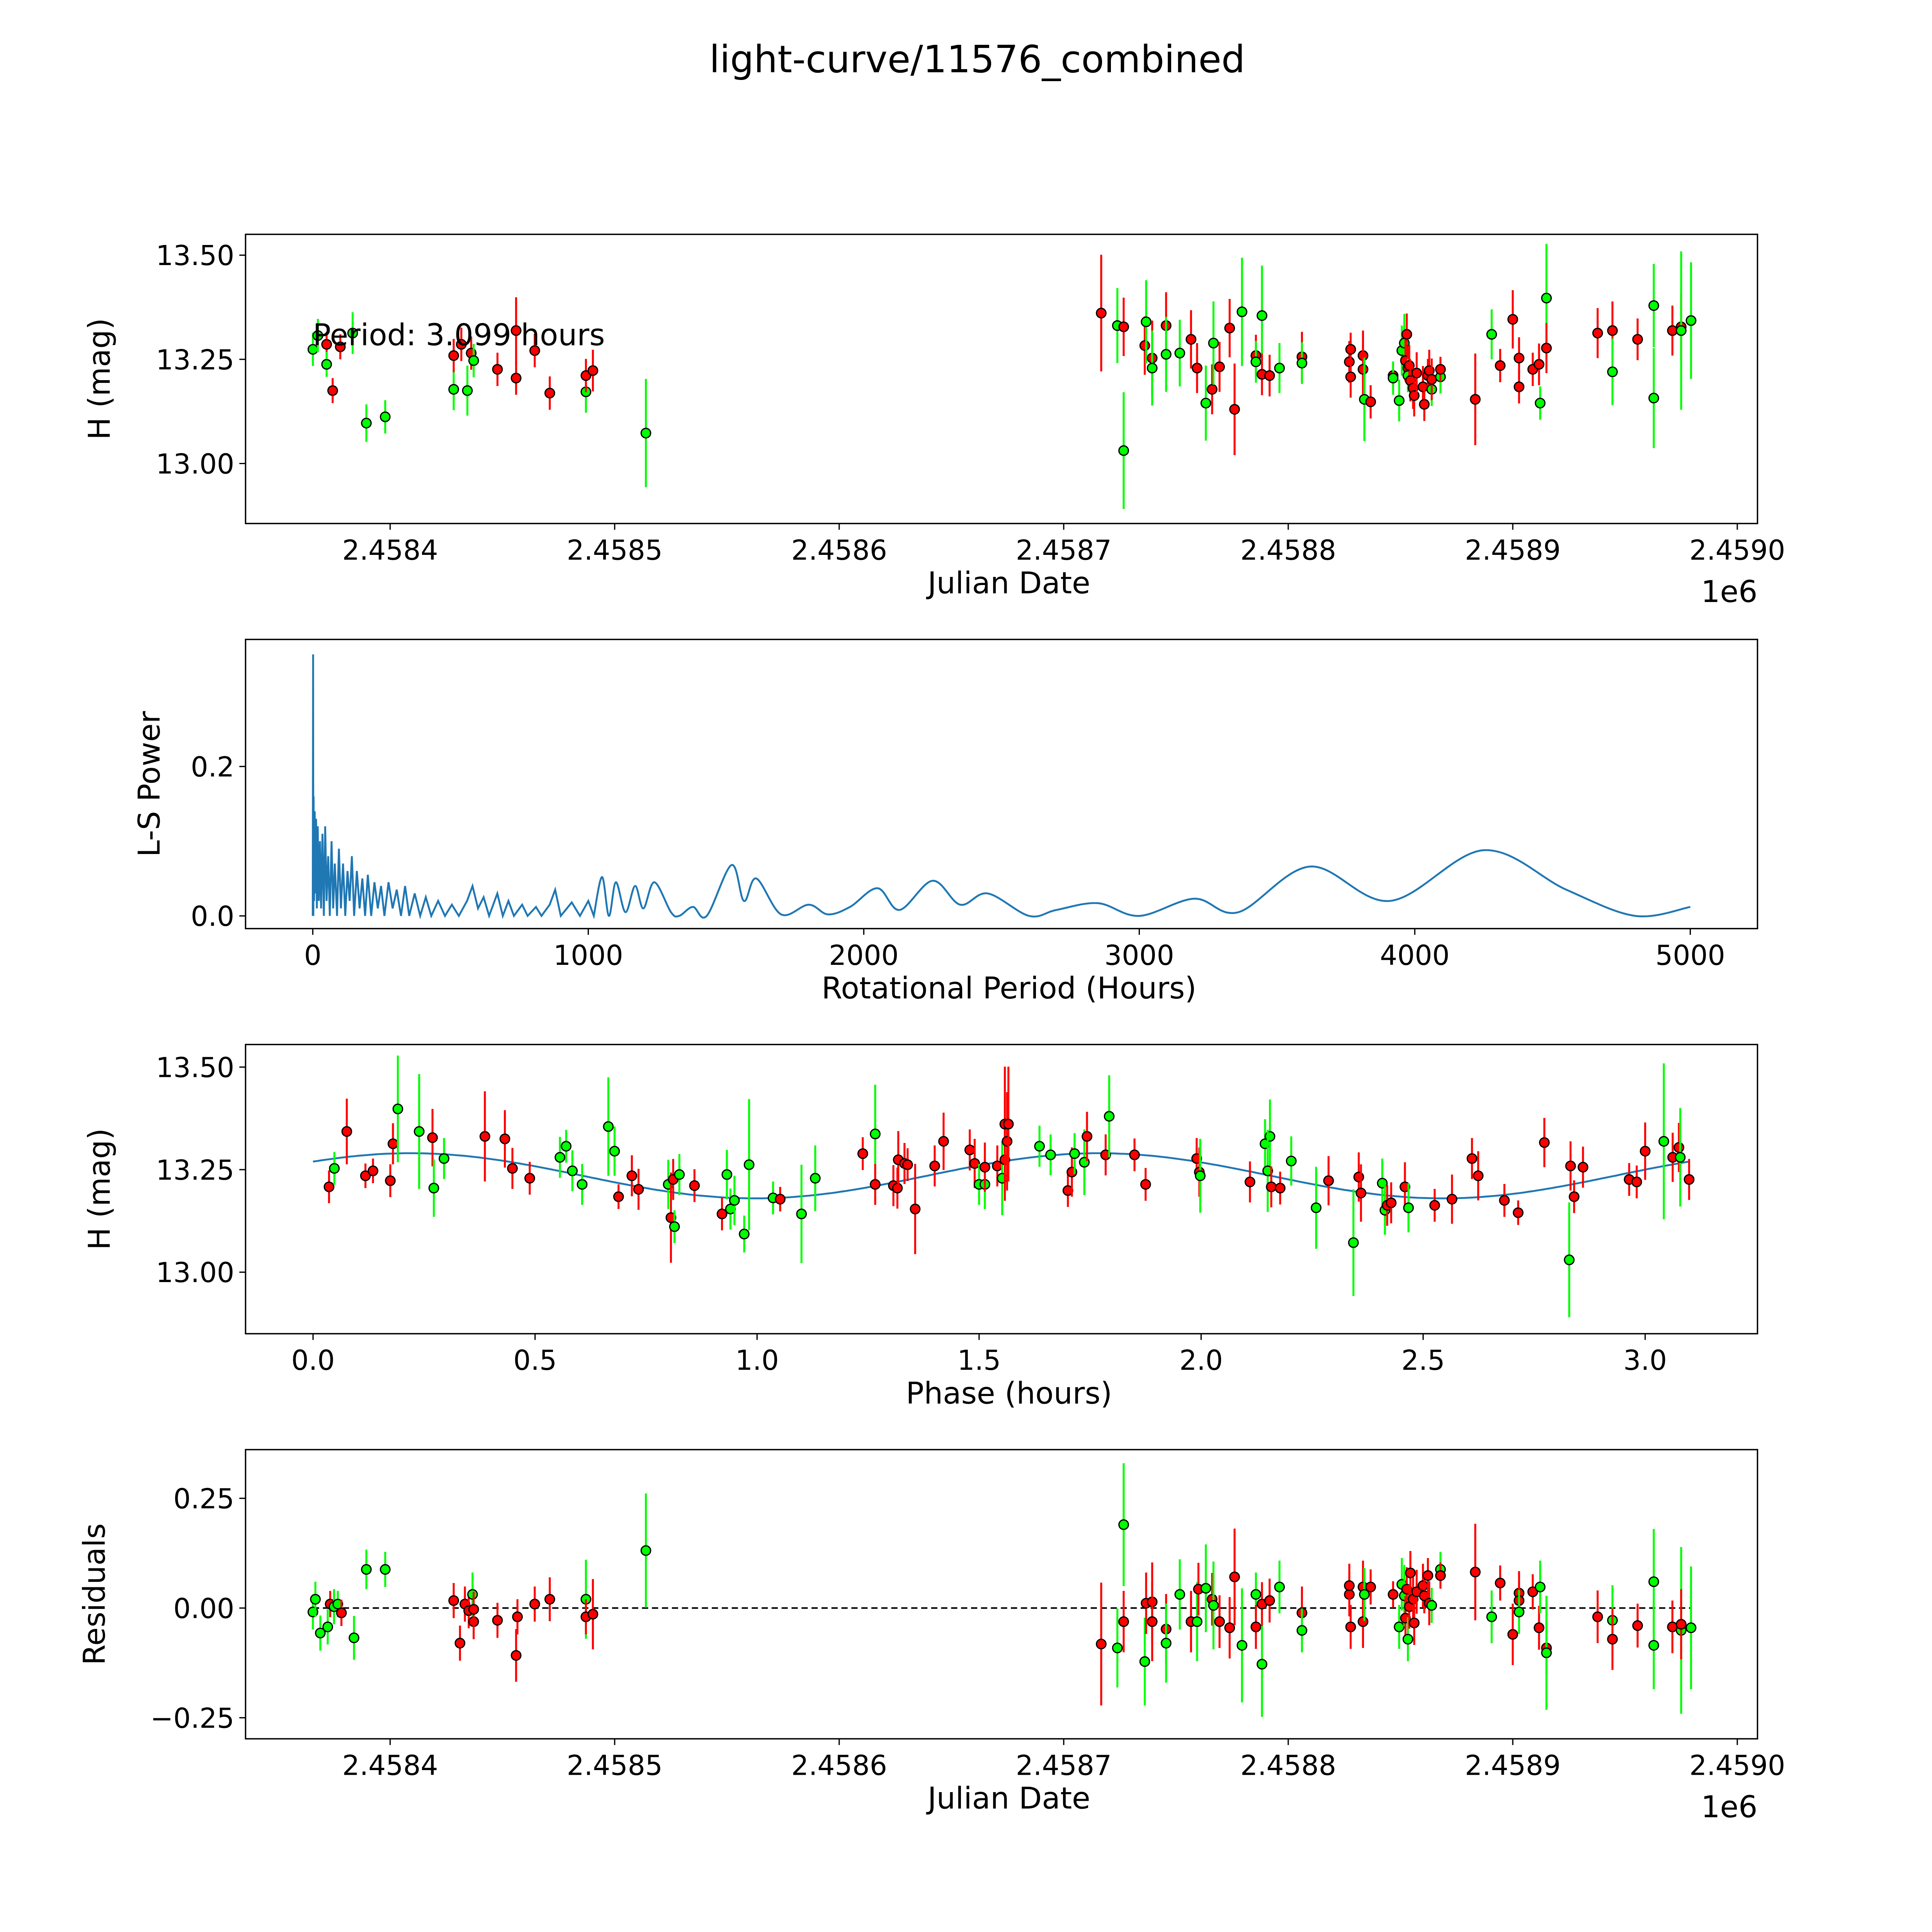 This screenshot has height=1932, width=1932. What do you see at coordinates (1139, 955) in the screenshot?
I see `x-tick-label: 3000` at bounding box center [1139, 955].